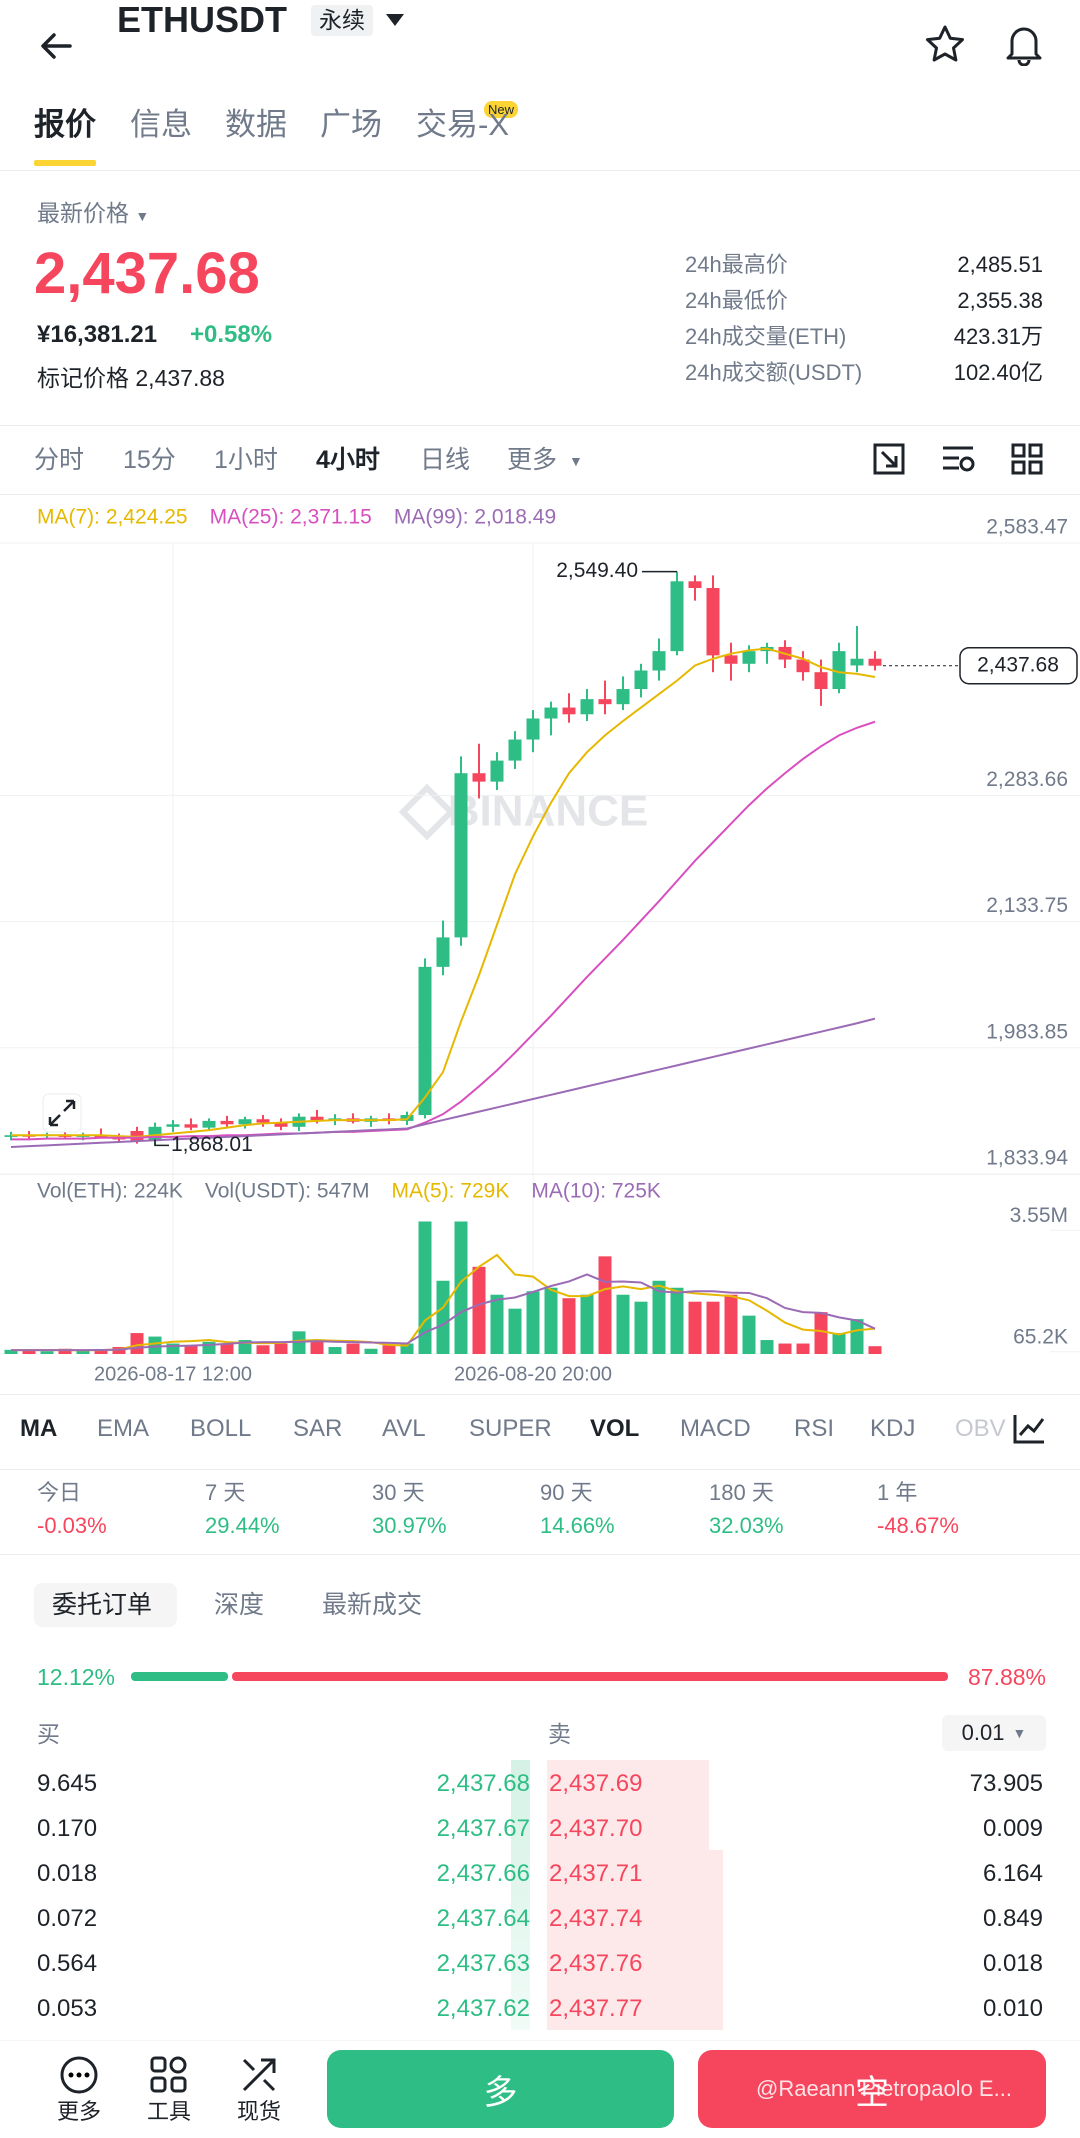 The height and width of the screenshot is (2138, 1080). What do you see at coordinates (39, 1428) in the screenshot?
I see `indicator: MA` at bounding box center [39, 1428].